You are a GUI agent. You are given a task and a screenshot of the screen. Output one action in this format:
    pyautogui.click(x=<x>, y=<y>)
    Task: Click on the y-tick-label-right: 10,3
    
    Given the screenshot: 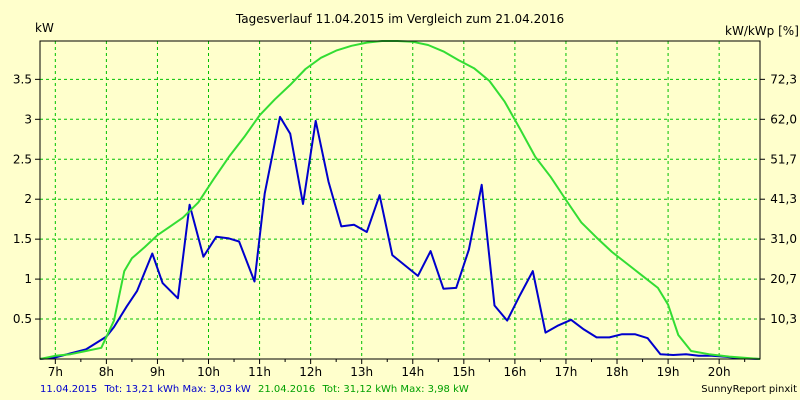 What is the action you would take?
    pyautogui.click(x=783, y=319)
    